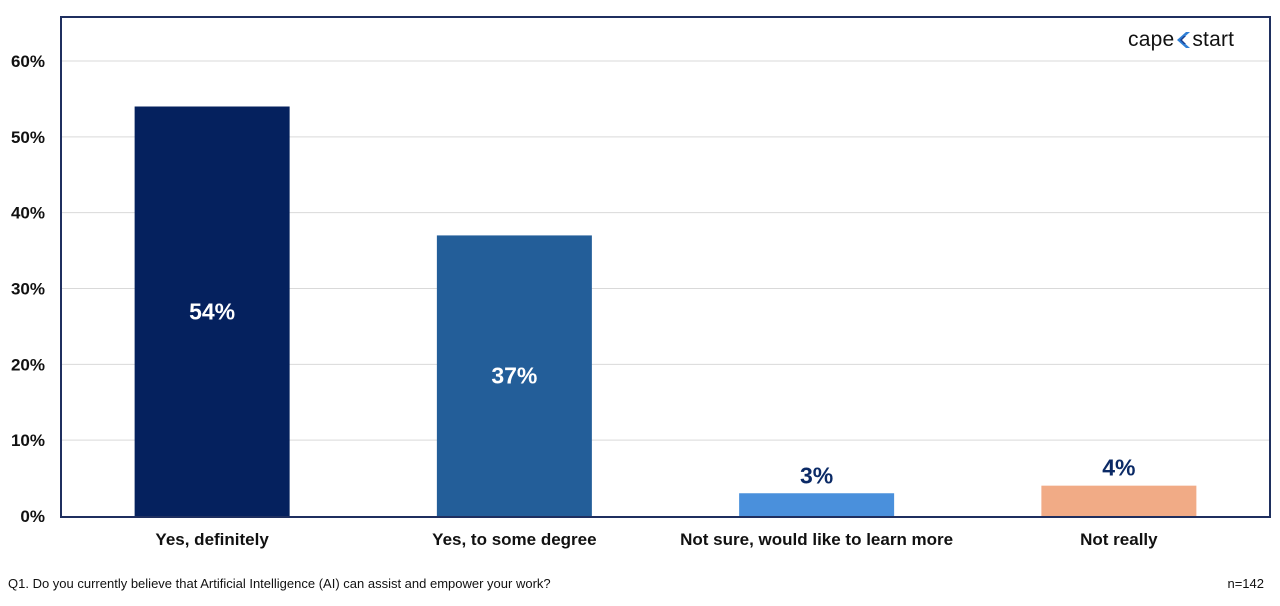 This screenshot has height=606, width=1280. I want to click on data-label: 54%, so click(212, 311).